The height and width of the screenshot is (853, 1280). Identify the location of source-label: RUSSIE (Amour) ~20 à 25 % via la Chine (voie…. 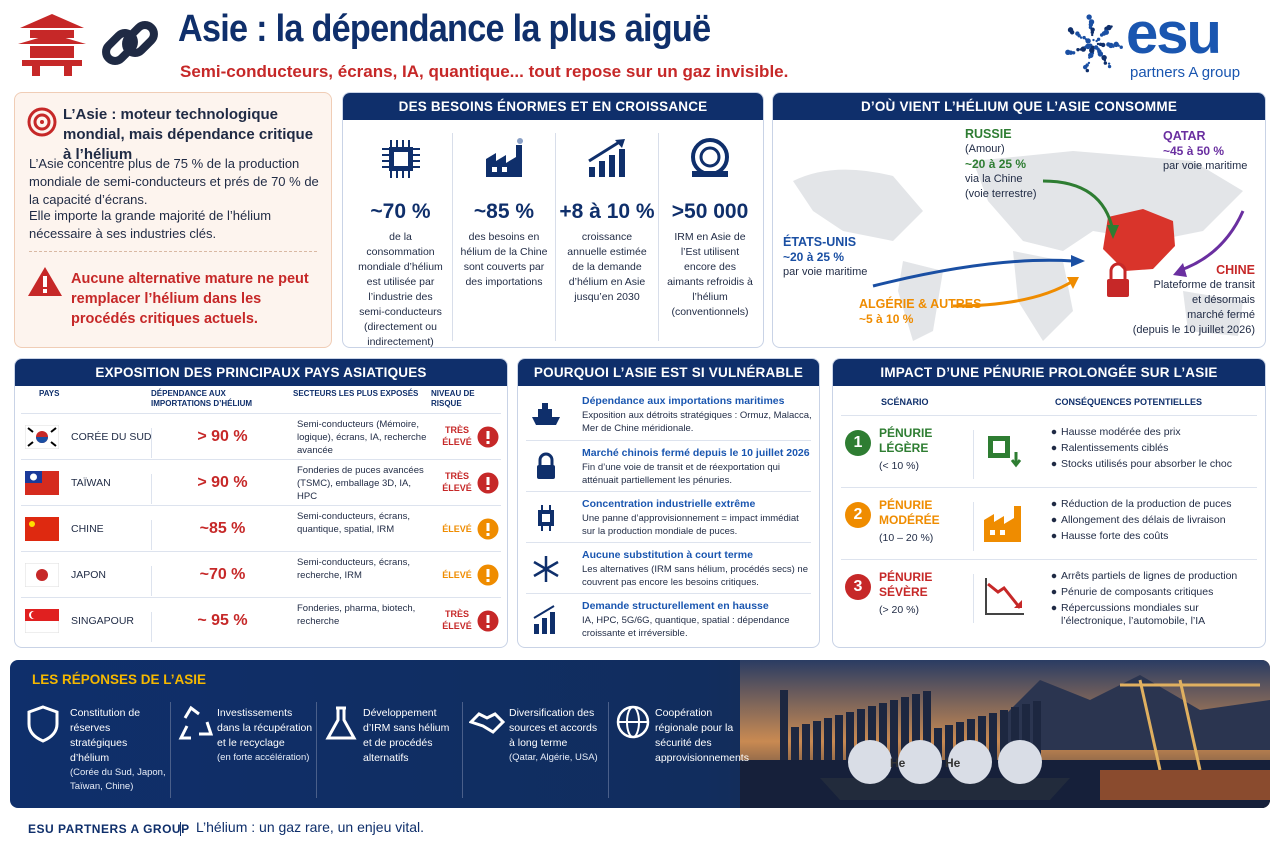
(1001, 164).